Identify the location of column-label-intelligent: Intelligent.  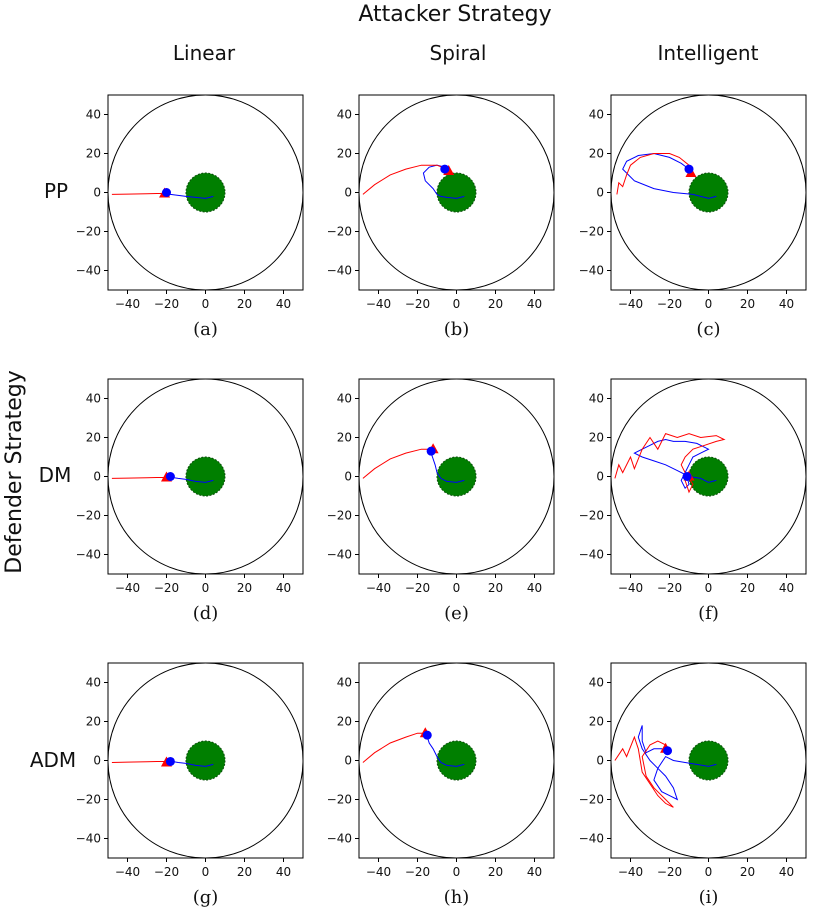
(708, 53).